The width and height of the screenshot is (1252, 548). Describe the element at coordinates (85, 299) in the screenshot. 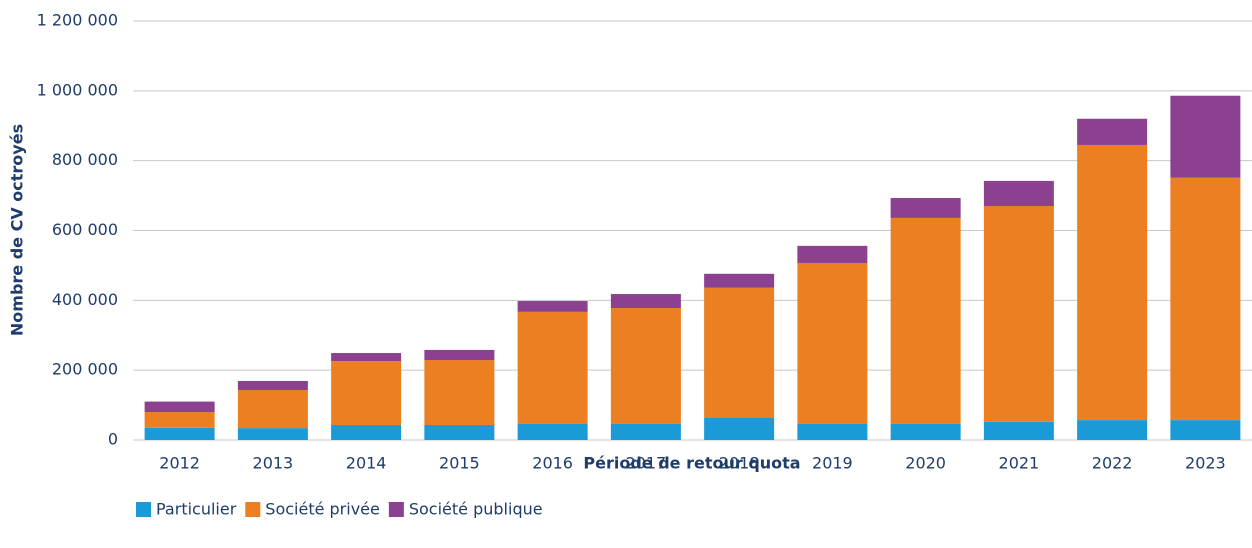

I see `y-tick-label: 400 000` at that location.